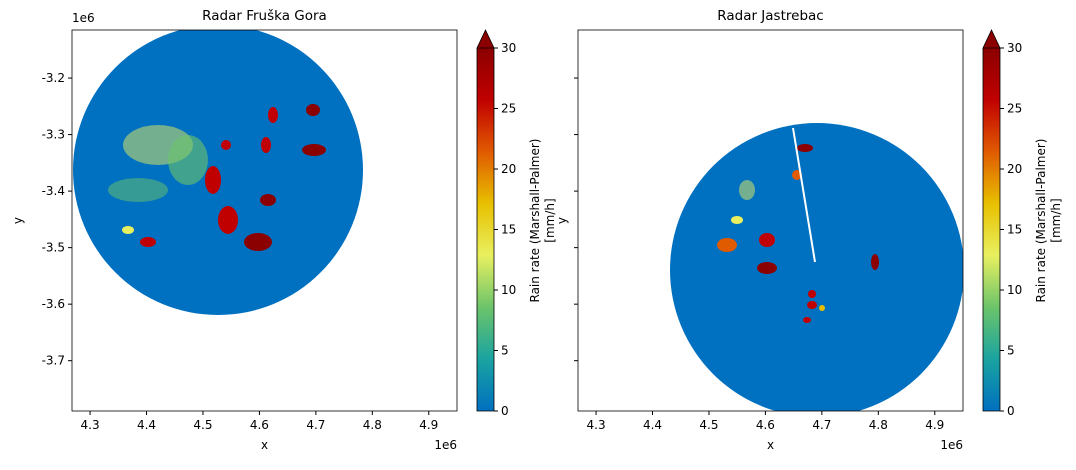 The width and height of the screenshot is (1076, 470). Describe the element at coordinates (770, 16) in the screenshot. I see `title: Radar Jastrebac` at that location.